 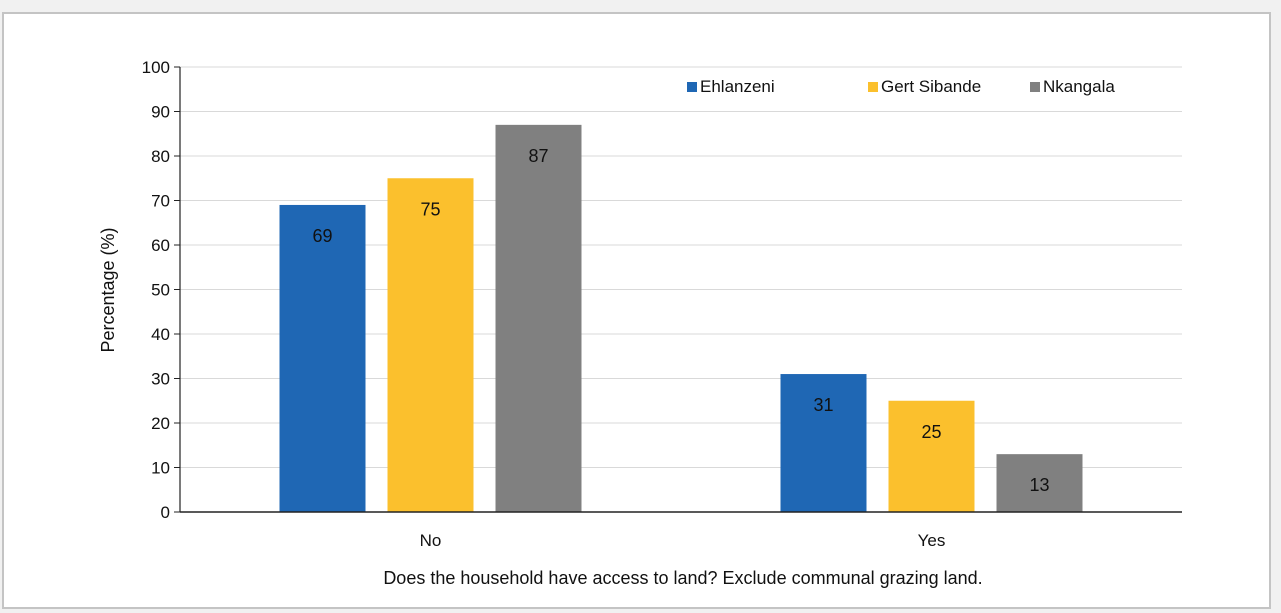 What do you see at coordinates (538, 156) in the screenshot?
I see `data-label: 87` at bounding box center [538, 156].